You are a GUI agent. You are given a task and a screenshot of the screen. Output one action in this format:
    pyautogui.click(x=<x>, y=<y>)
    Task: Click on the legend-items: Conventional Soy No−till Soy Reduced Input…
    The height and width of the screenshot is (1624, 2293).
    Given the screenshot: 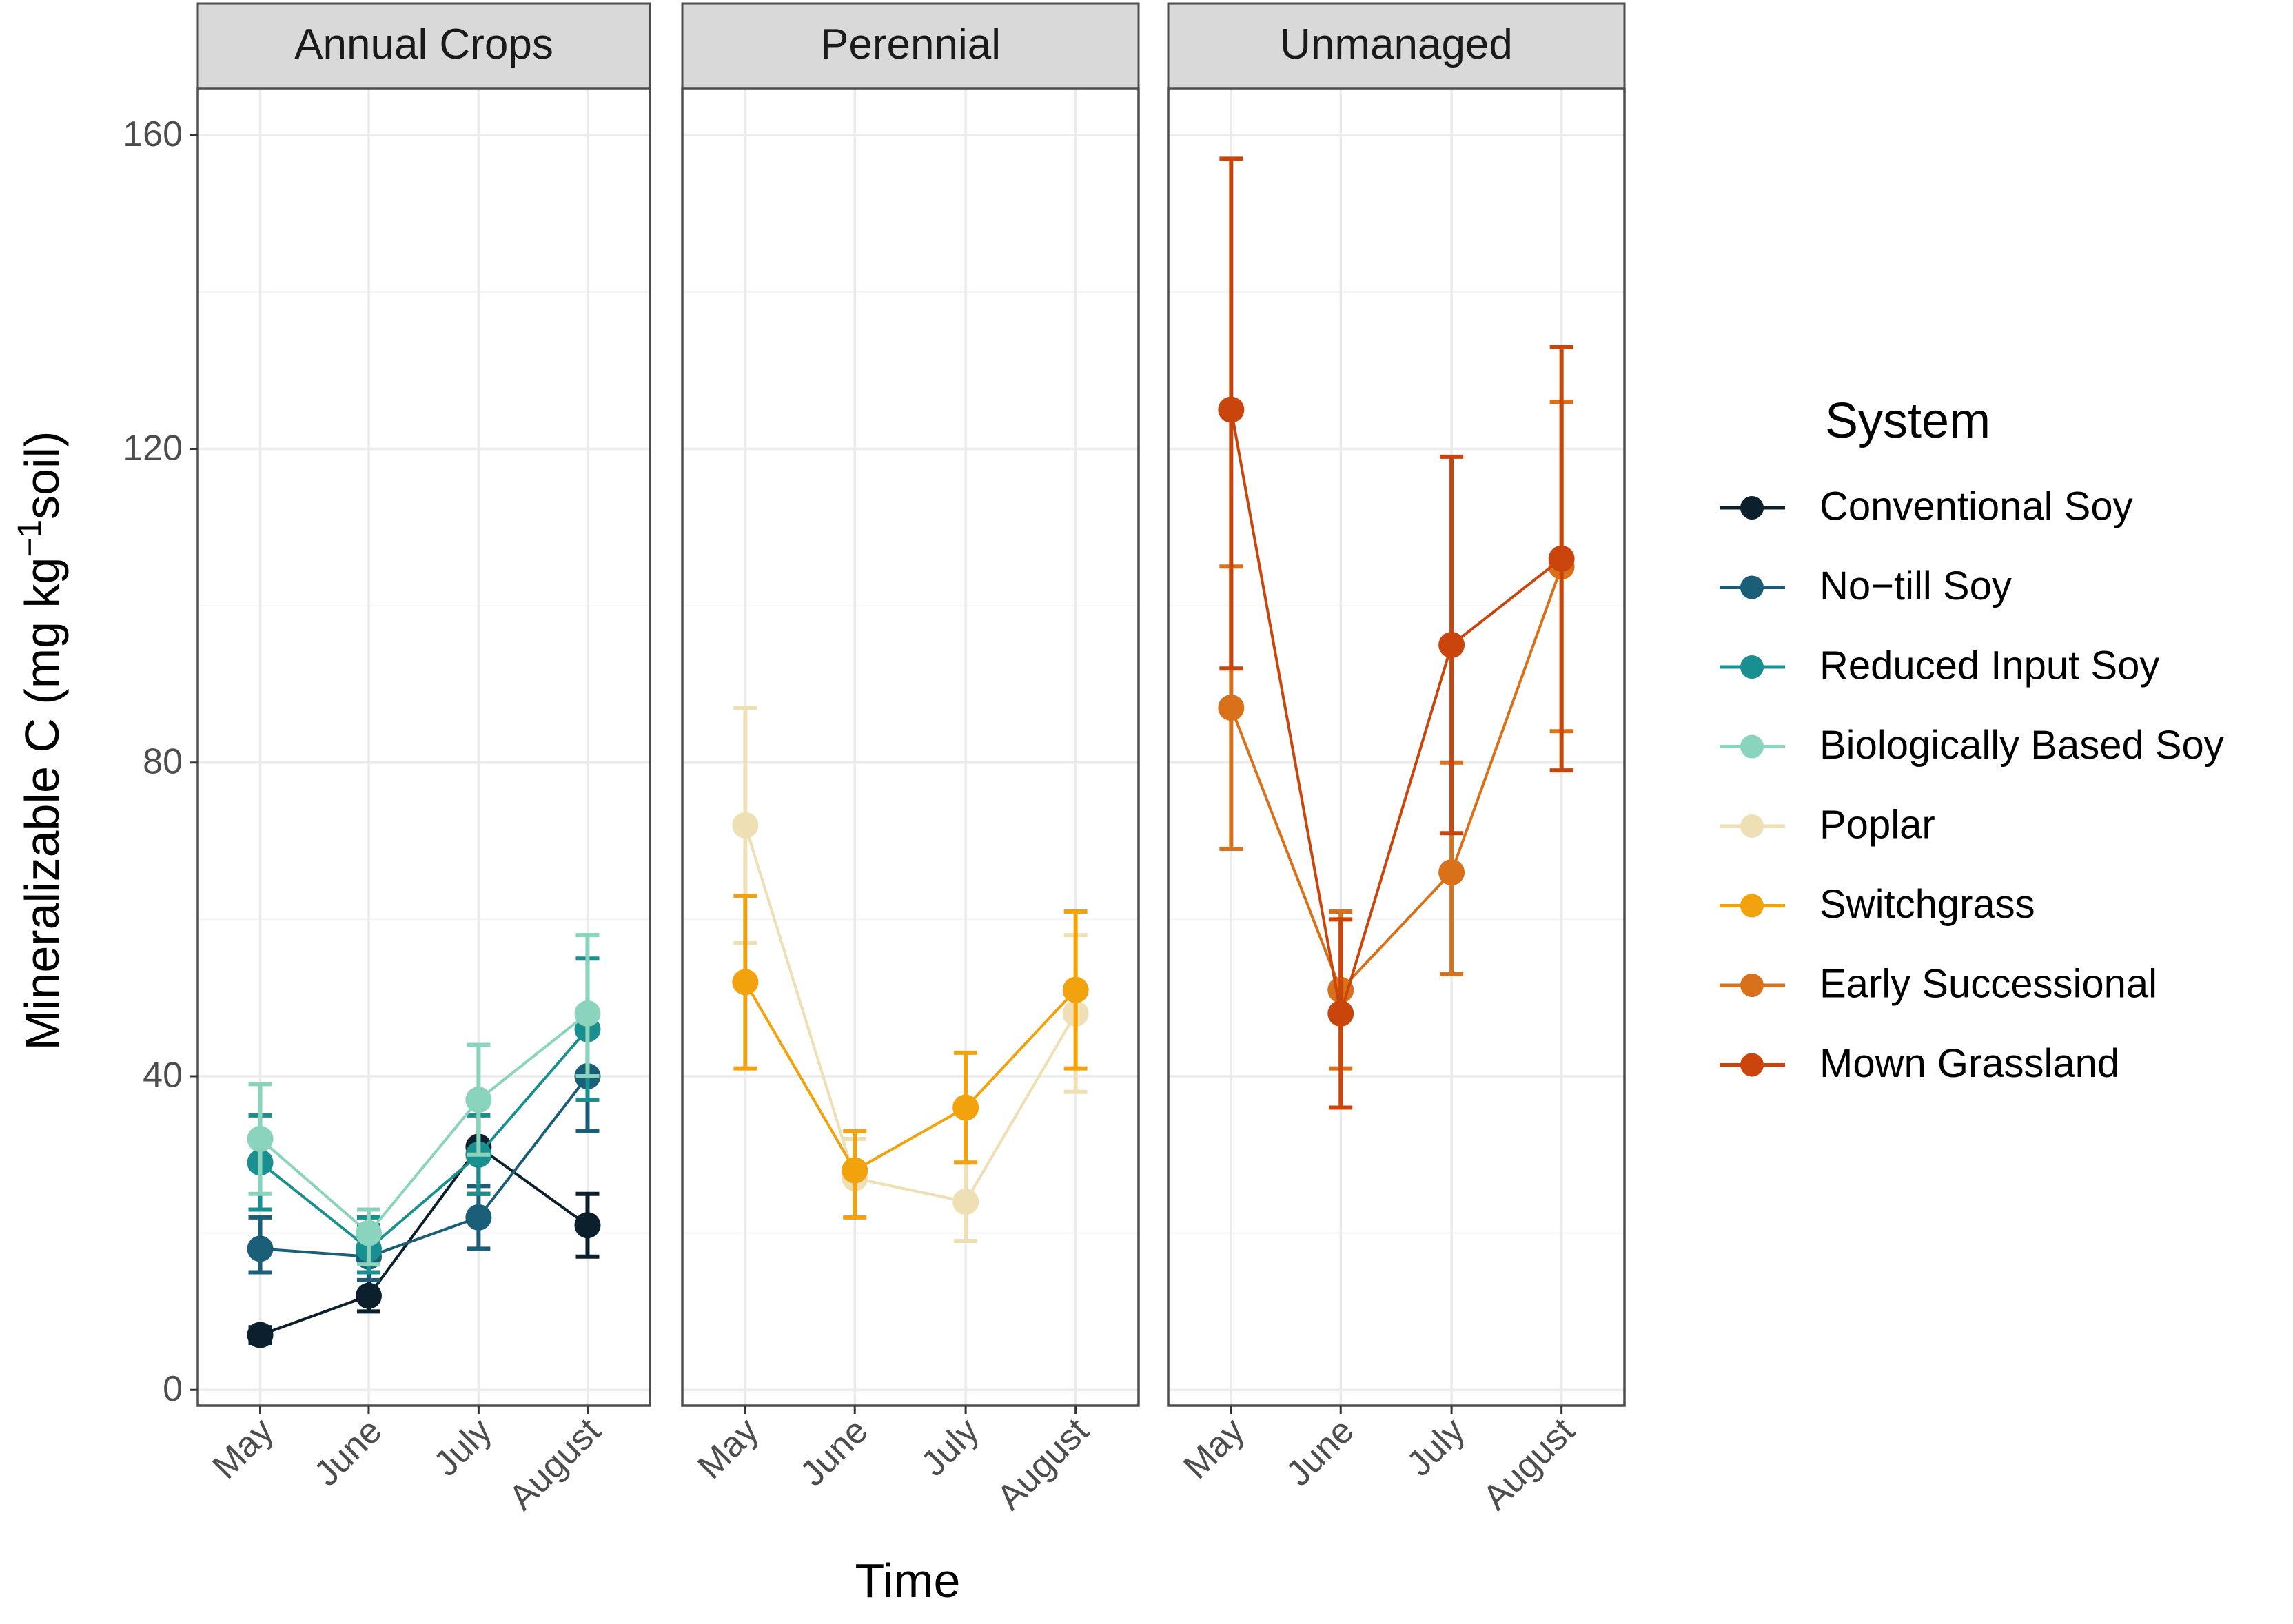 What is the action you would take?
    pyautogui.click(x=1972, y=785)
    